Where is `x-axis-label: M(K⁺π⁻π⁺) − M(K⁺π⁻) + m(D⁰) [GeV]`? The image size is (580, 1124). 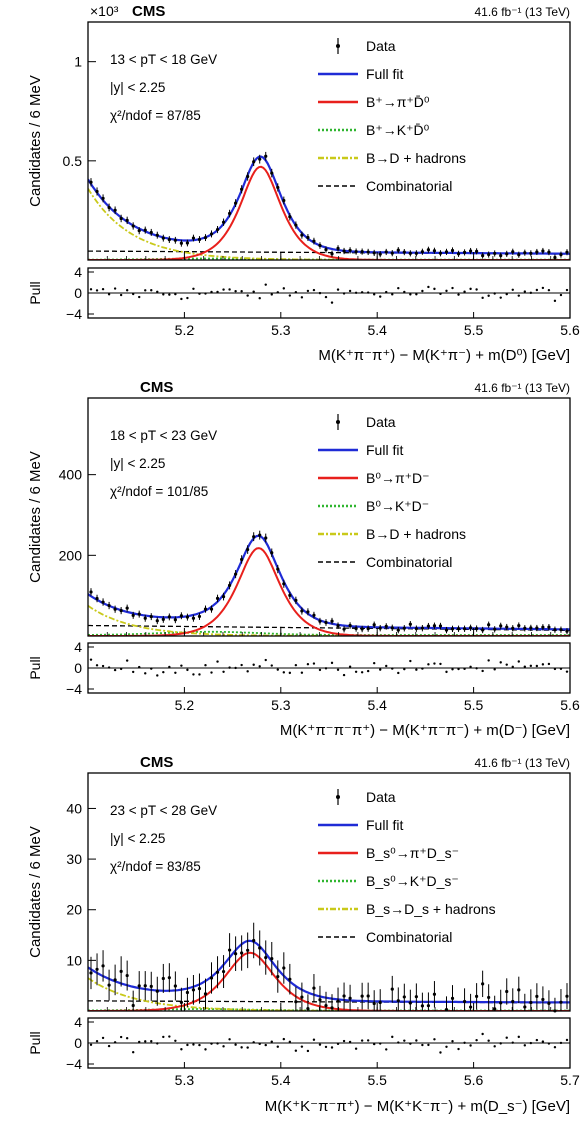
x-axis-label: M(K⁺π⁻π⁺) − M(K⁺π⁻) + m(D⁰) [GeV] is located at coordinates (444, 355).